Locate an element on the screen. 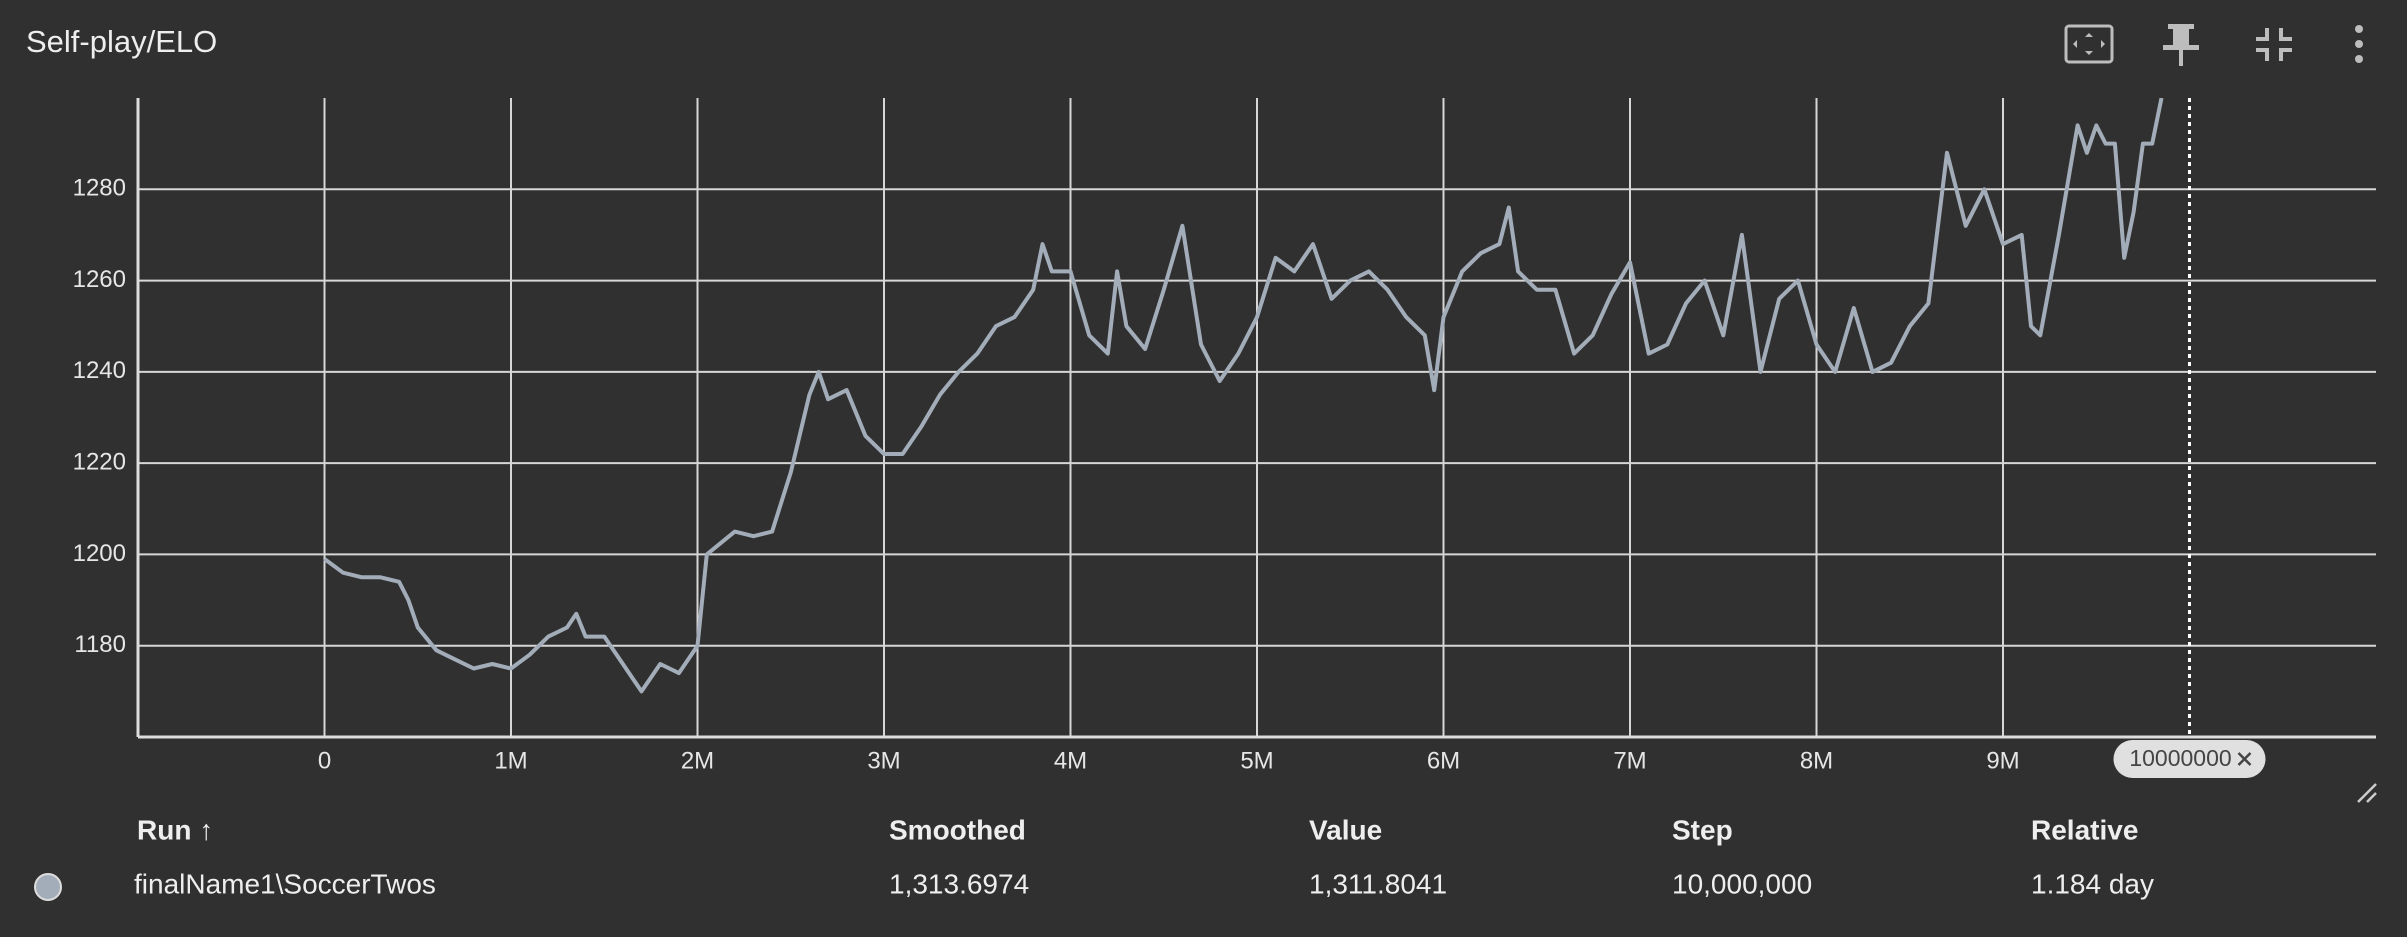  pin-icon is located at coordinates (2181, 45).